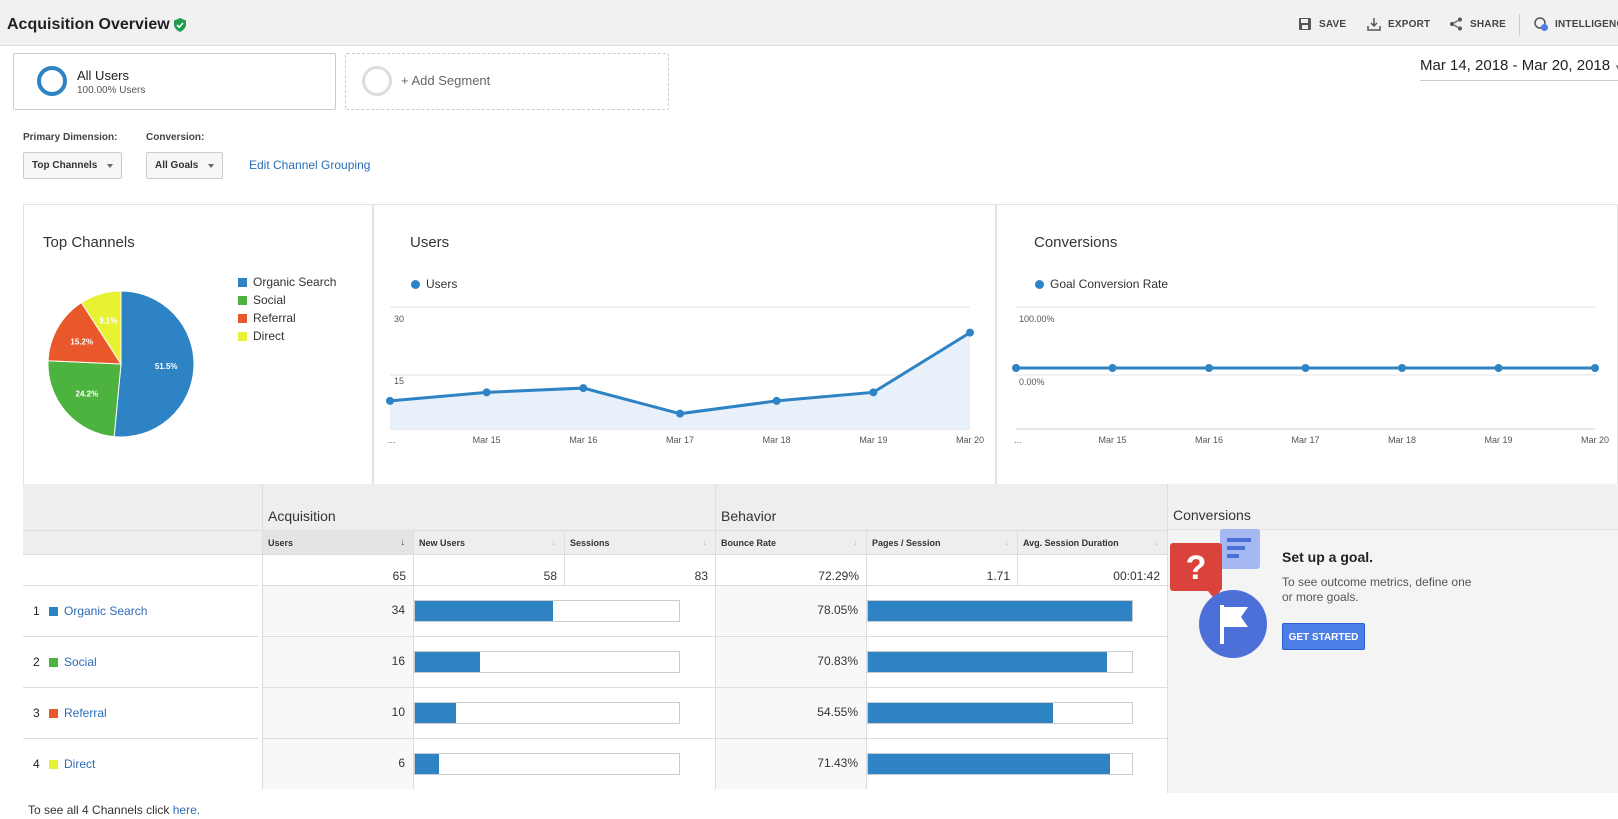 The image size is (1618, 819). Describe the element at coordinates (142, 542) in the screenshot. I see `dimension-column-header` at that location.